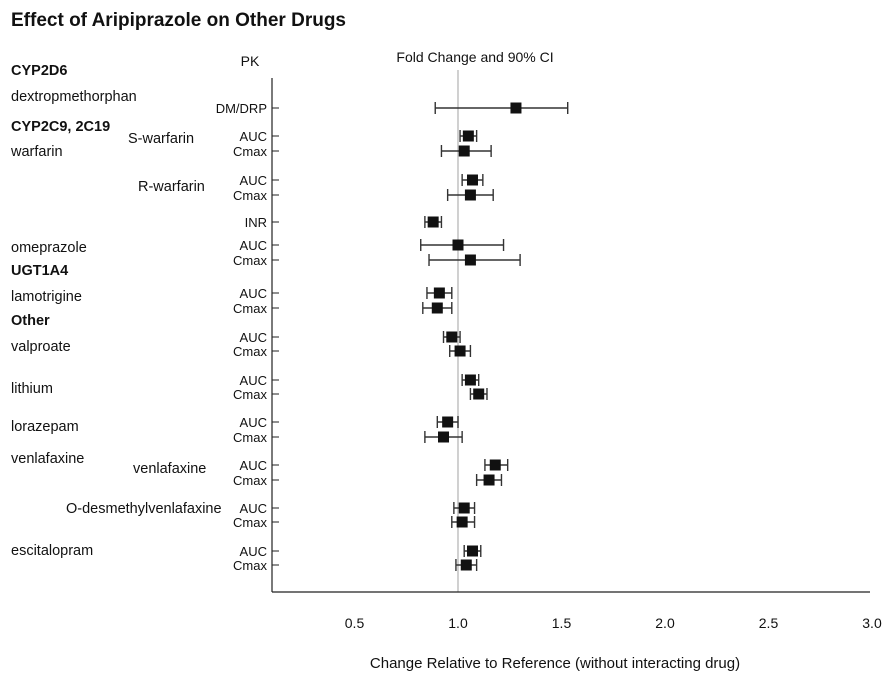 Image resolution: width=882 pixels, height=680 pixels. I want to click on x-tick-label: 0.5, so click(355, 623).